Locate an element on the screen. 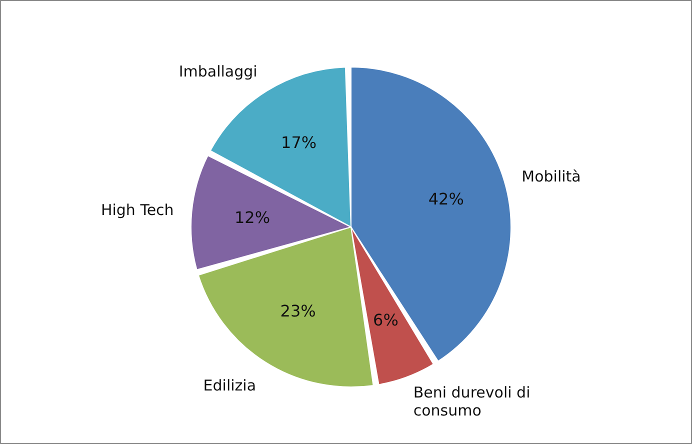  slice-label: Beni durevoli di consumo is located at coordinates (471, 402).